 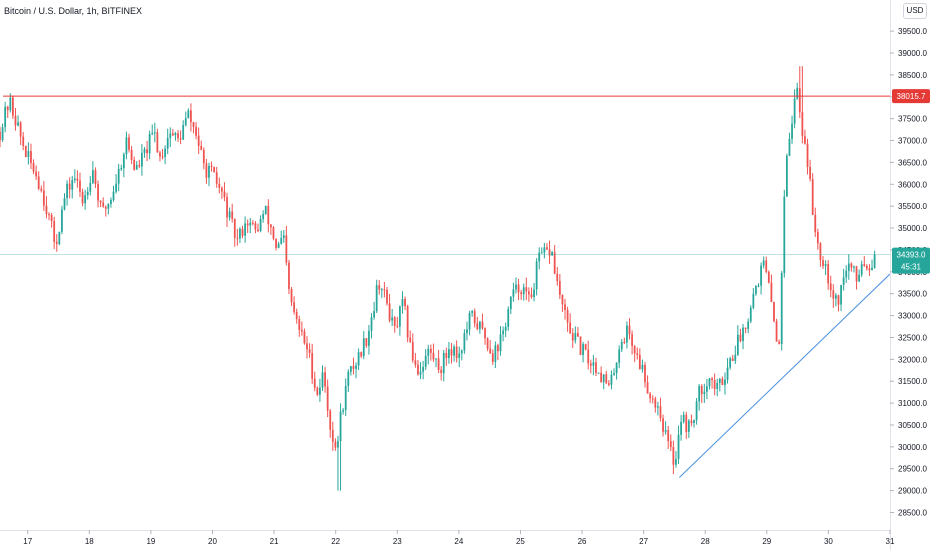 What do you see at coordinates (912, 359) in the screenshot?
I see `y-tick-label: 32000.0` at bounding box center [912, 359].